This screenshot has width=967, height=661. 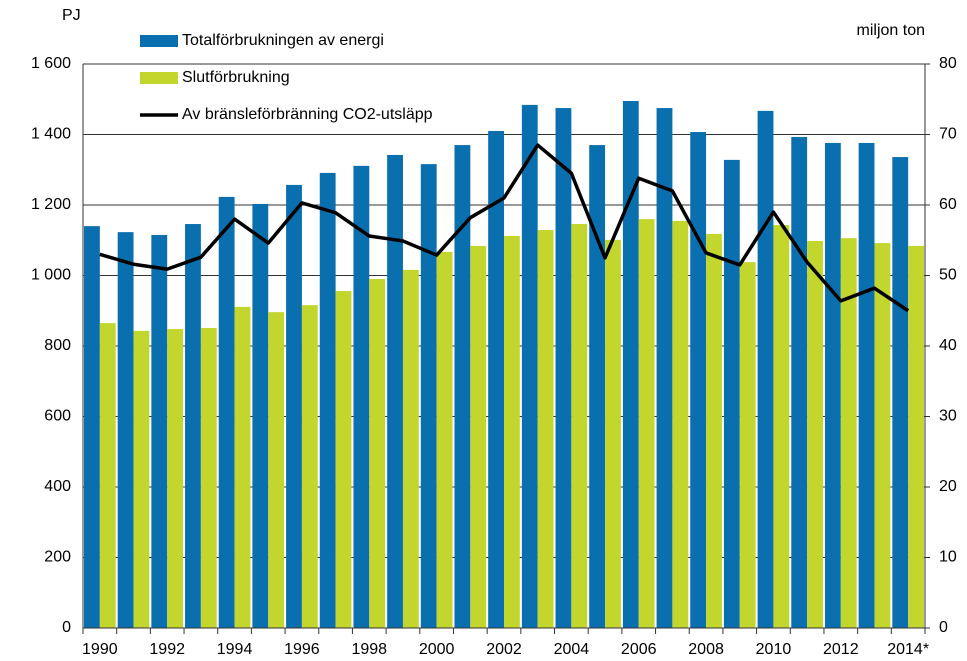 I want to click on x-tick-label: 2004, so click(x=572, y=649).